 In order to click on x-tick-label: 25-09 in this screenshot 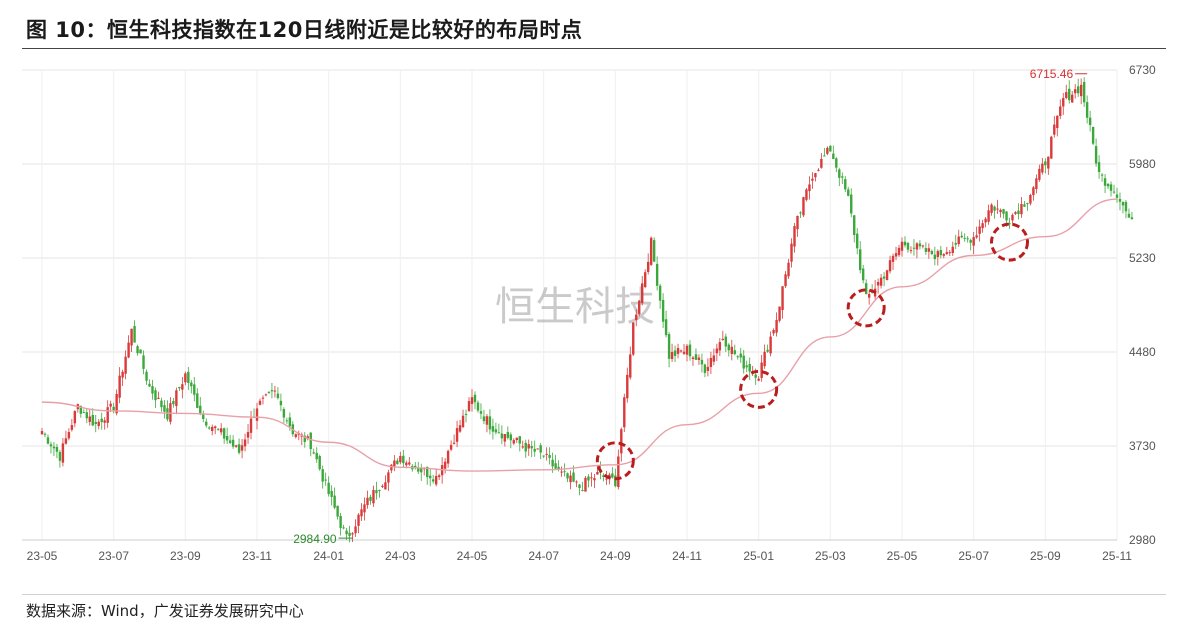, I will do `click(1045, 556)`.